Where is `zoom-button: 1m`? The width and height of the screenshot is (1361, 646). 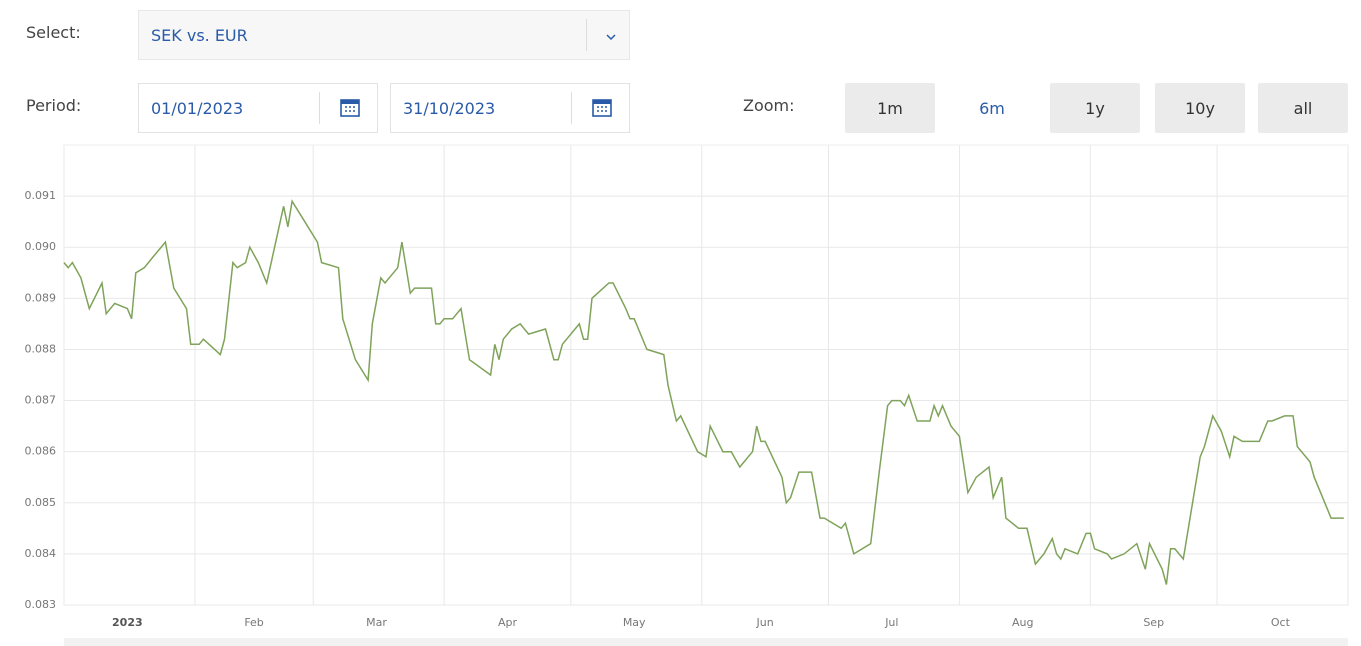 zoom-button: 1m is located at coordinates (890, 108).